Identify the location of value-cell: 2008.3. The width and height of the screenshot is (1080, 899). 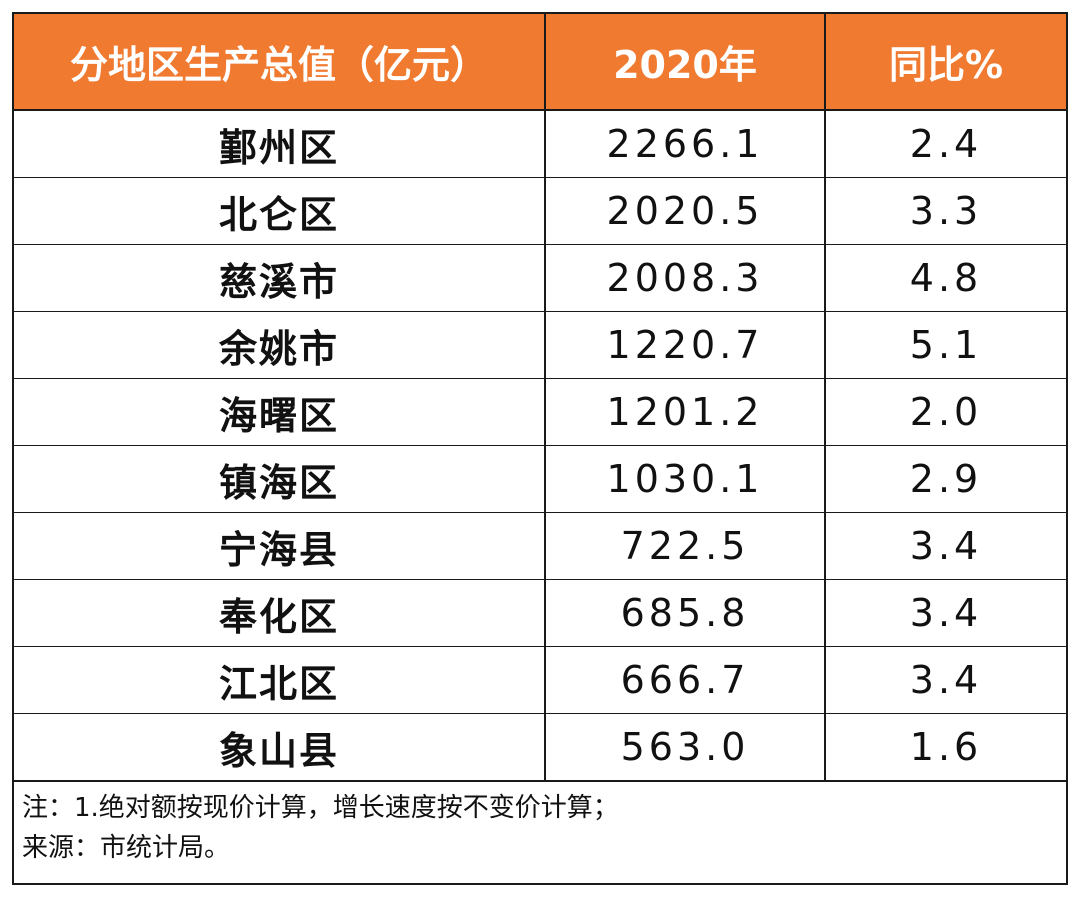
(684, 278).